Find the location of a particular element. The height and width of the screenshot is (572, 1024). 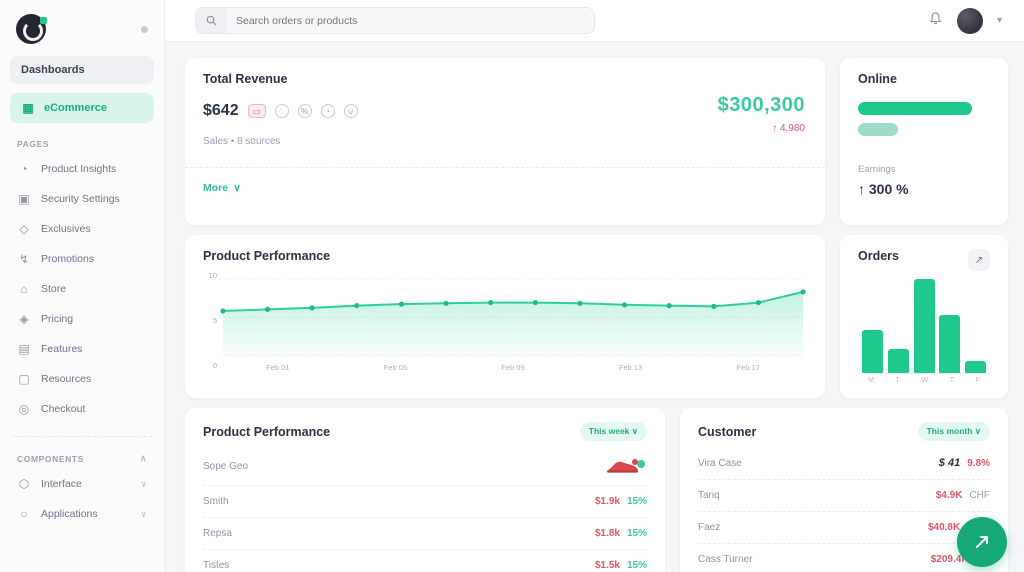

sidebar-section-pages: Pages is located at coordinates (33, 144).